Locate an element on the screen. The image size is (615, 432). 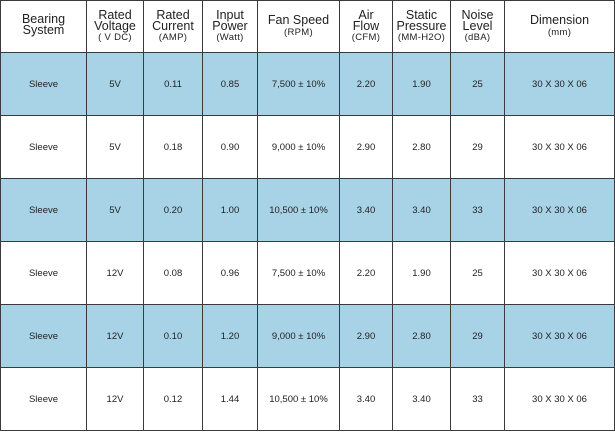
header-unit: (RPM) is located at coordinates (298, 32).